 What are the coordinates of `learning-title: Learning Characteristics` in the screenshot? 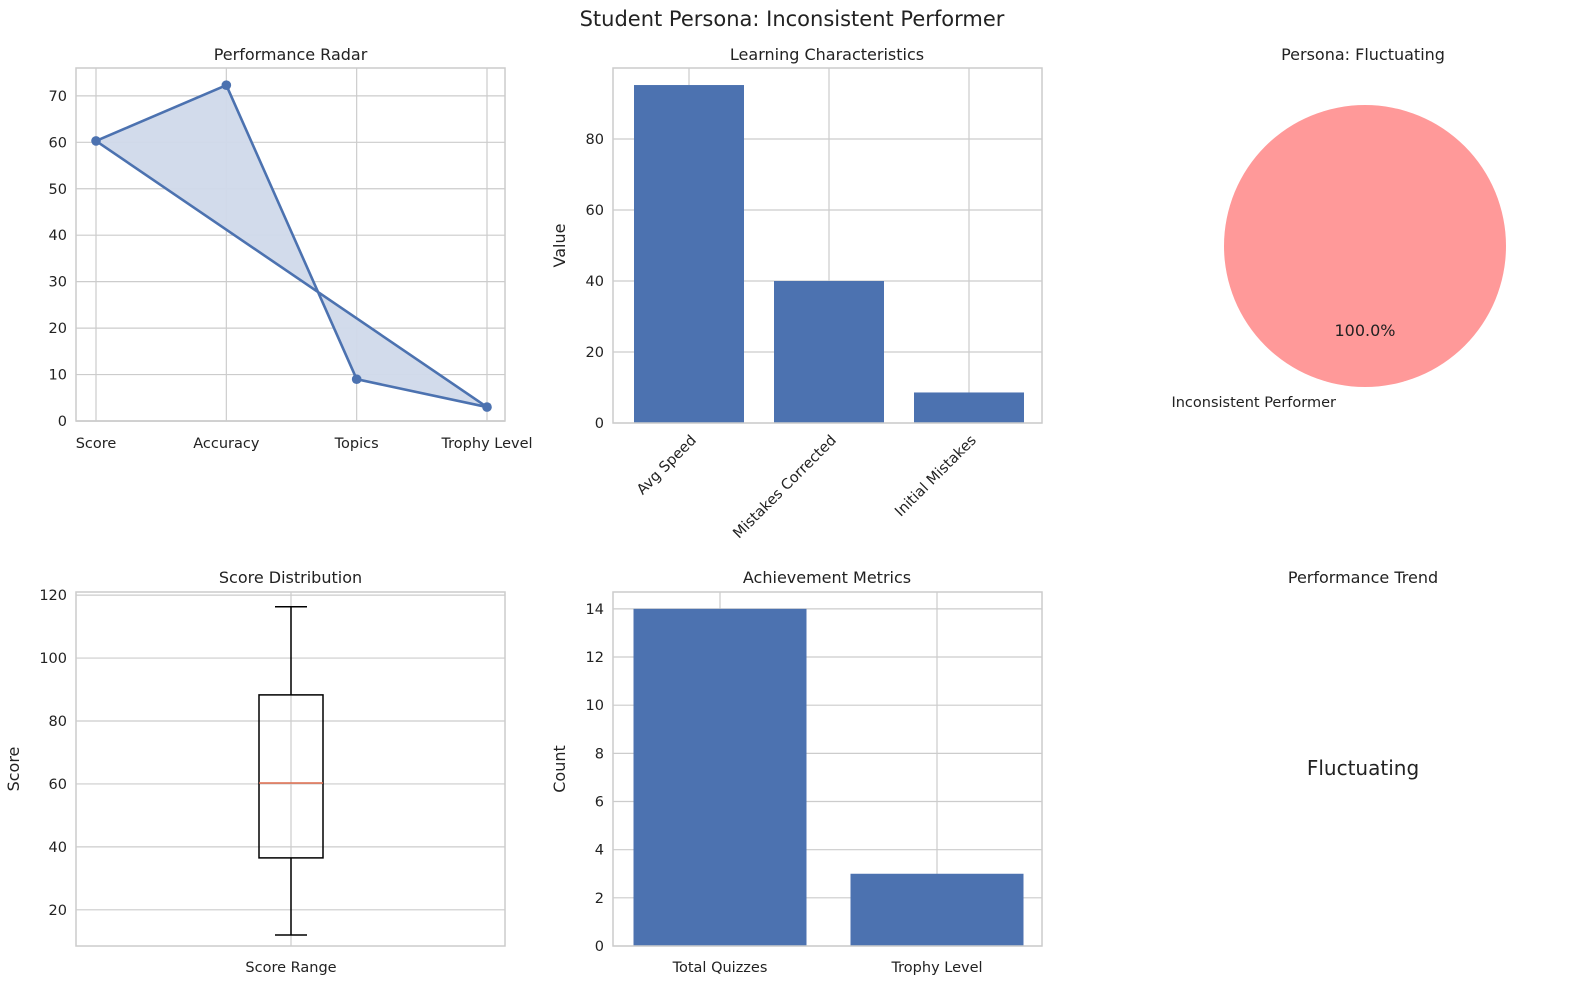 It's located at (827, 54).